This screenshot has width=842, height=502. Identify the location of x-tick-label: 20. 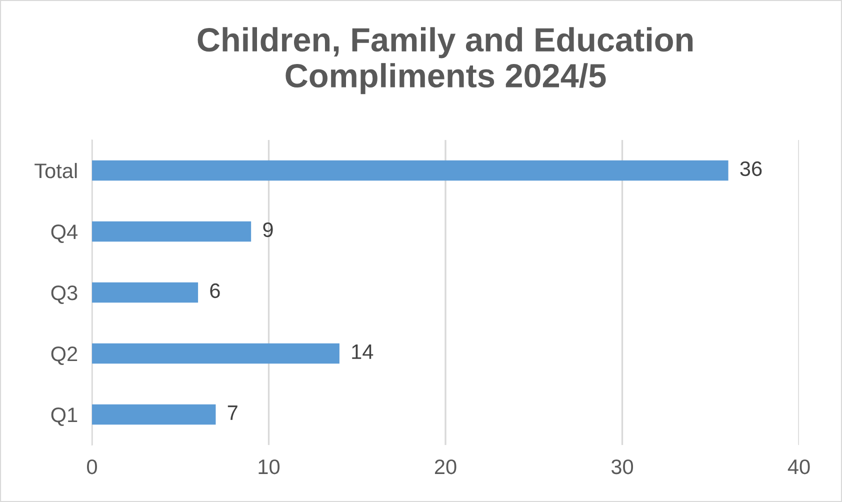
(445, 466).